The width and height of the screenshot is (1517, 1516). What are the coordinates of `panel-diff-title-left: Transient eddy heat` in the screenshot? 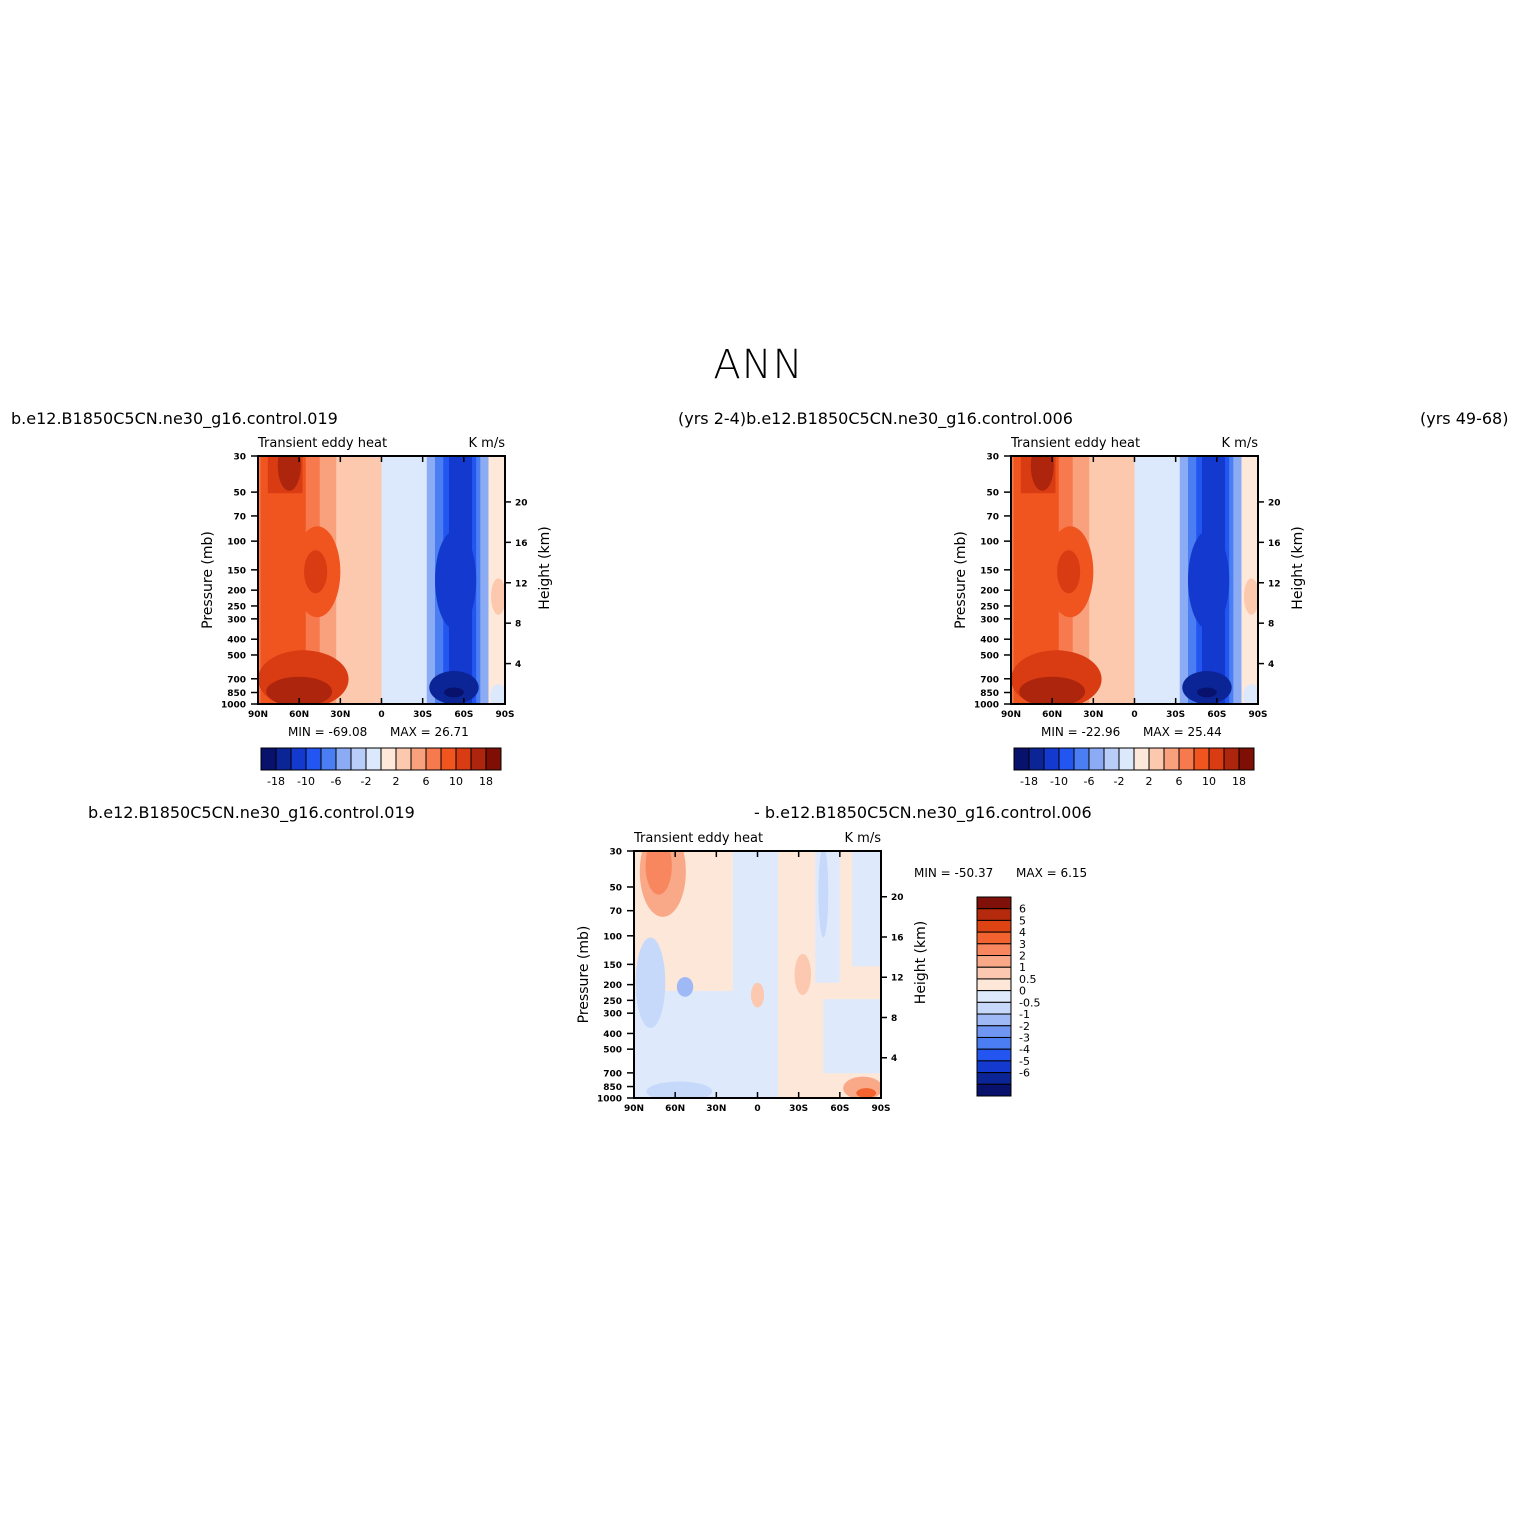 It's located at (698, 838).